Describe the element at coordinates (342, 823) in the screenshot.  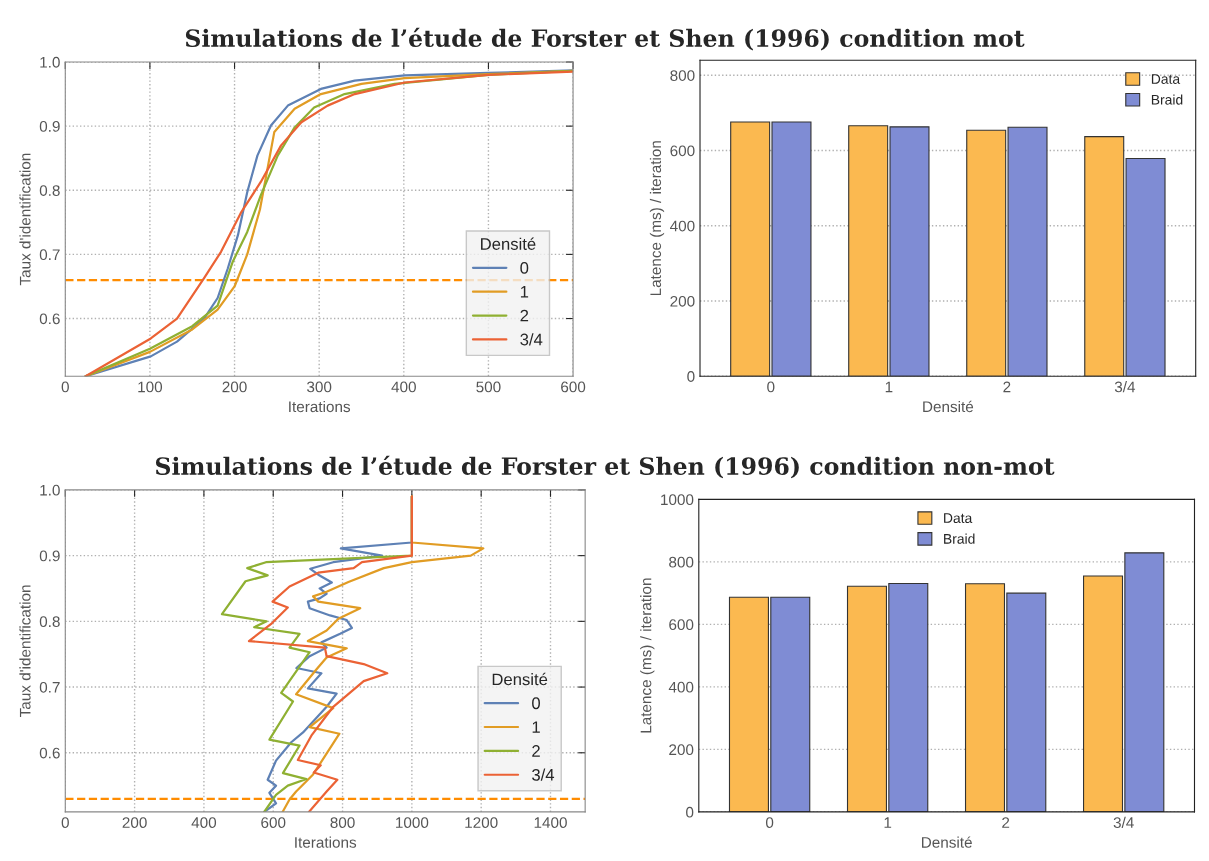
I see `x-tick-label: 800` at that location.